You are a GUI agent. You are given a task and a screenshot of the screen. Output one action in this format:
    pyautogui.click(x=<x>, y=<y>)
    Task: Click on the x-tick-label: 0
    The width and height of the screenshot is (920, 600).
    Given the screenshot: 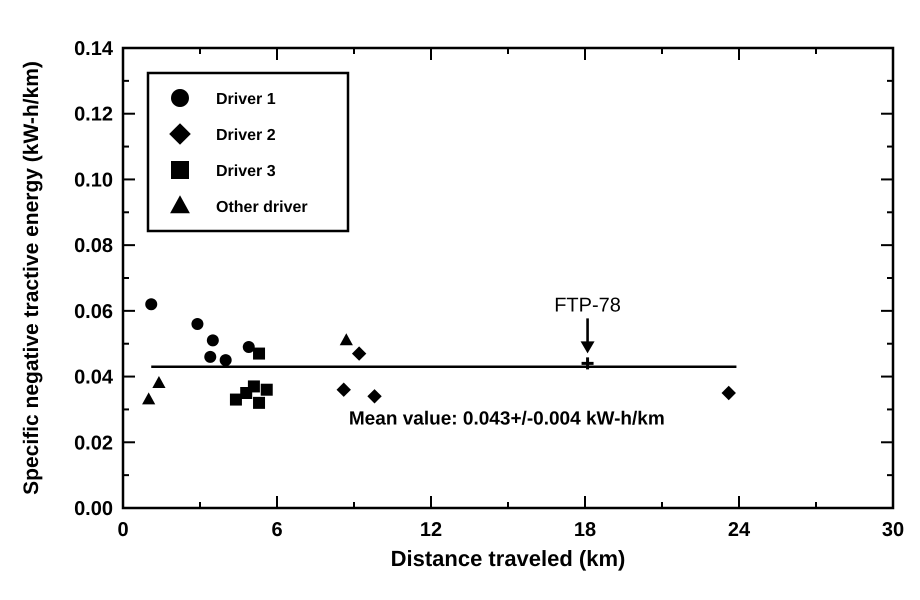 What is the action you would take?
    pyautogui.click(x=123, y=530)
    